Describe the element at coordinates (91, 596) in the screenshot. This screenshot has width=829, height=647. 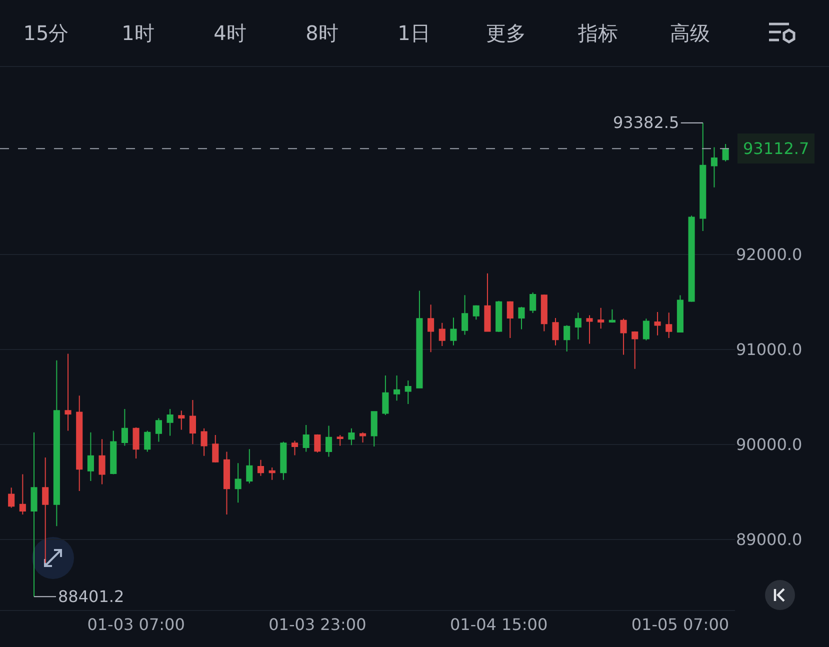
I see `annotation: 88401.2` at that location.